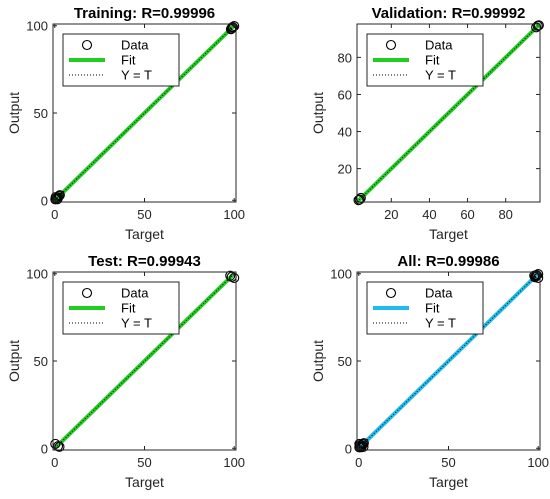 The height and width of the screenshot is (499, 550). Describe the element at coordinates (391, 214) in the screenshot. I see `x-tick-label: 20` at that location.